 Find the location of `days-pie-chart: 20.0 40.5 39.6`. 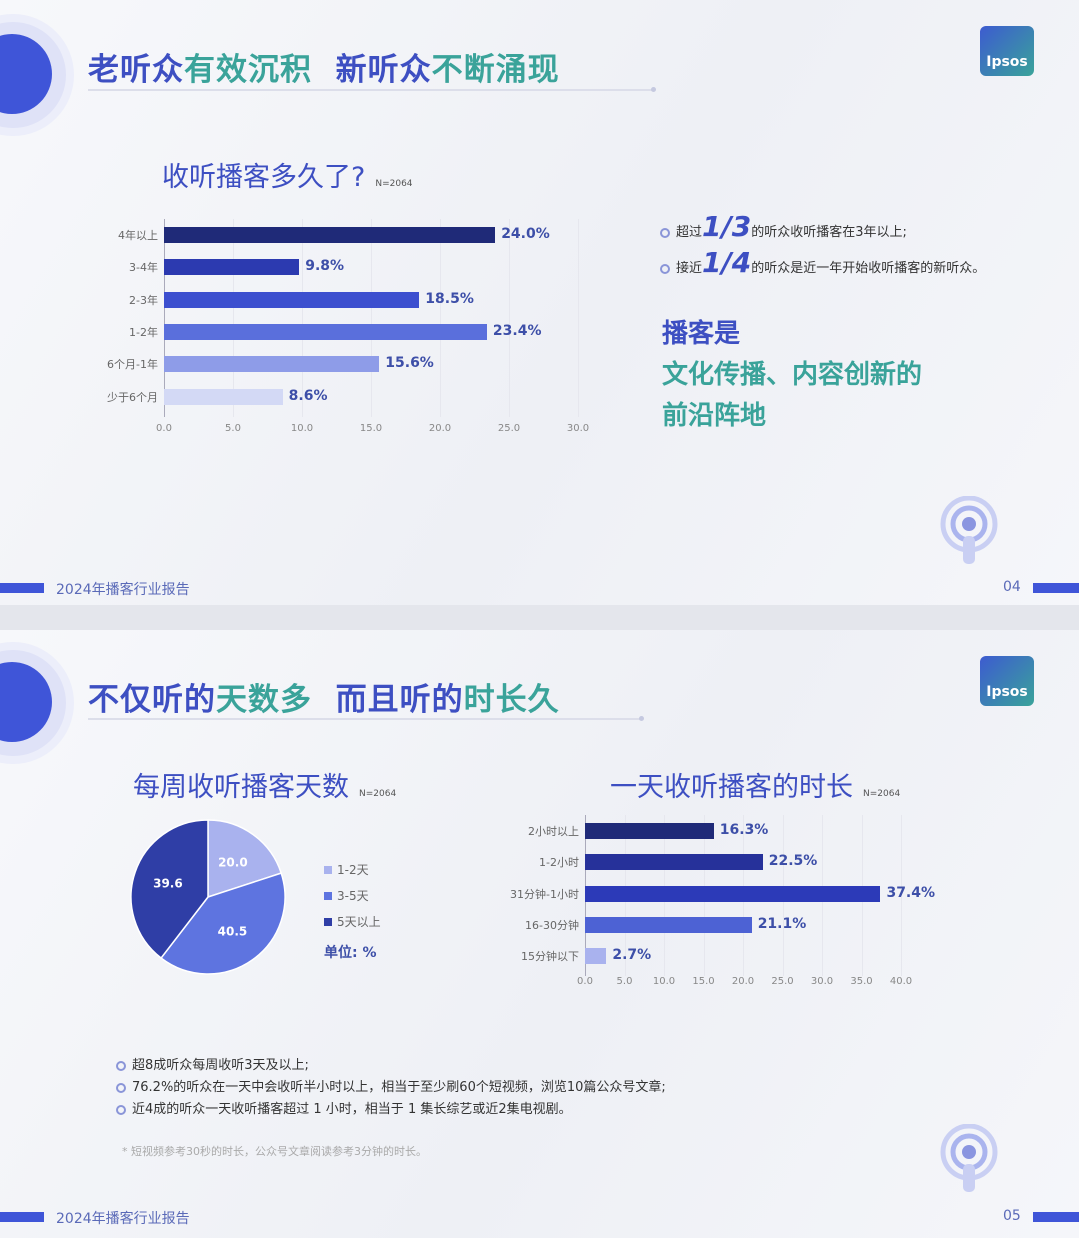

days-pie-chart: 20.0 40.5 39.6 is located at coordinates (208, 897).